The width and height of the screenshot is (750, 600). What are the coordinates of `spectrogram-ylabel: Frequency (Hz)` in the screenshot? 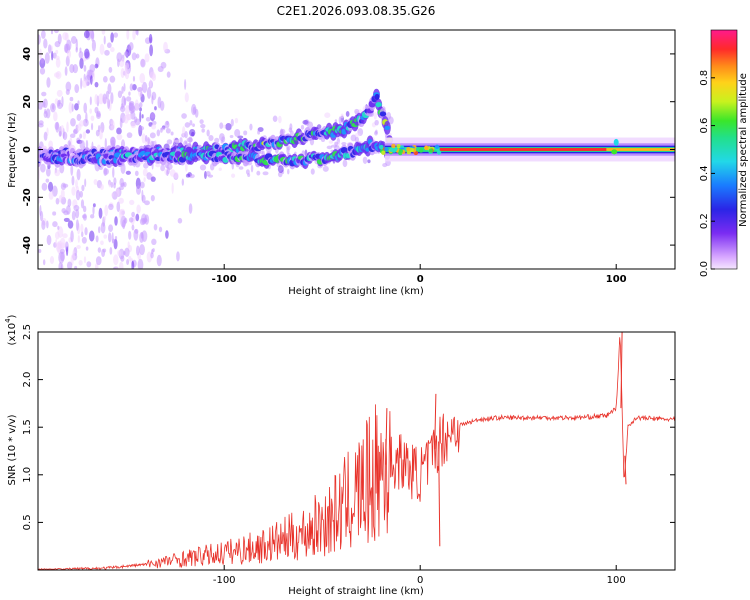 It's located at (12, 150).